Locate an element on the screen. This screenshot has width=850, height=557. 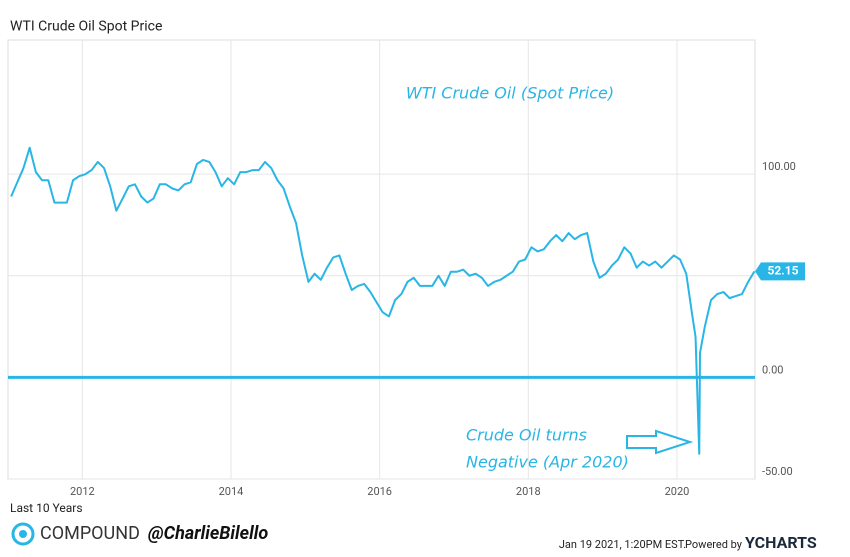
handle: @CharlieBilello is located at coordinates (208, 533).